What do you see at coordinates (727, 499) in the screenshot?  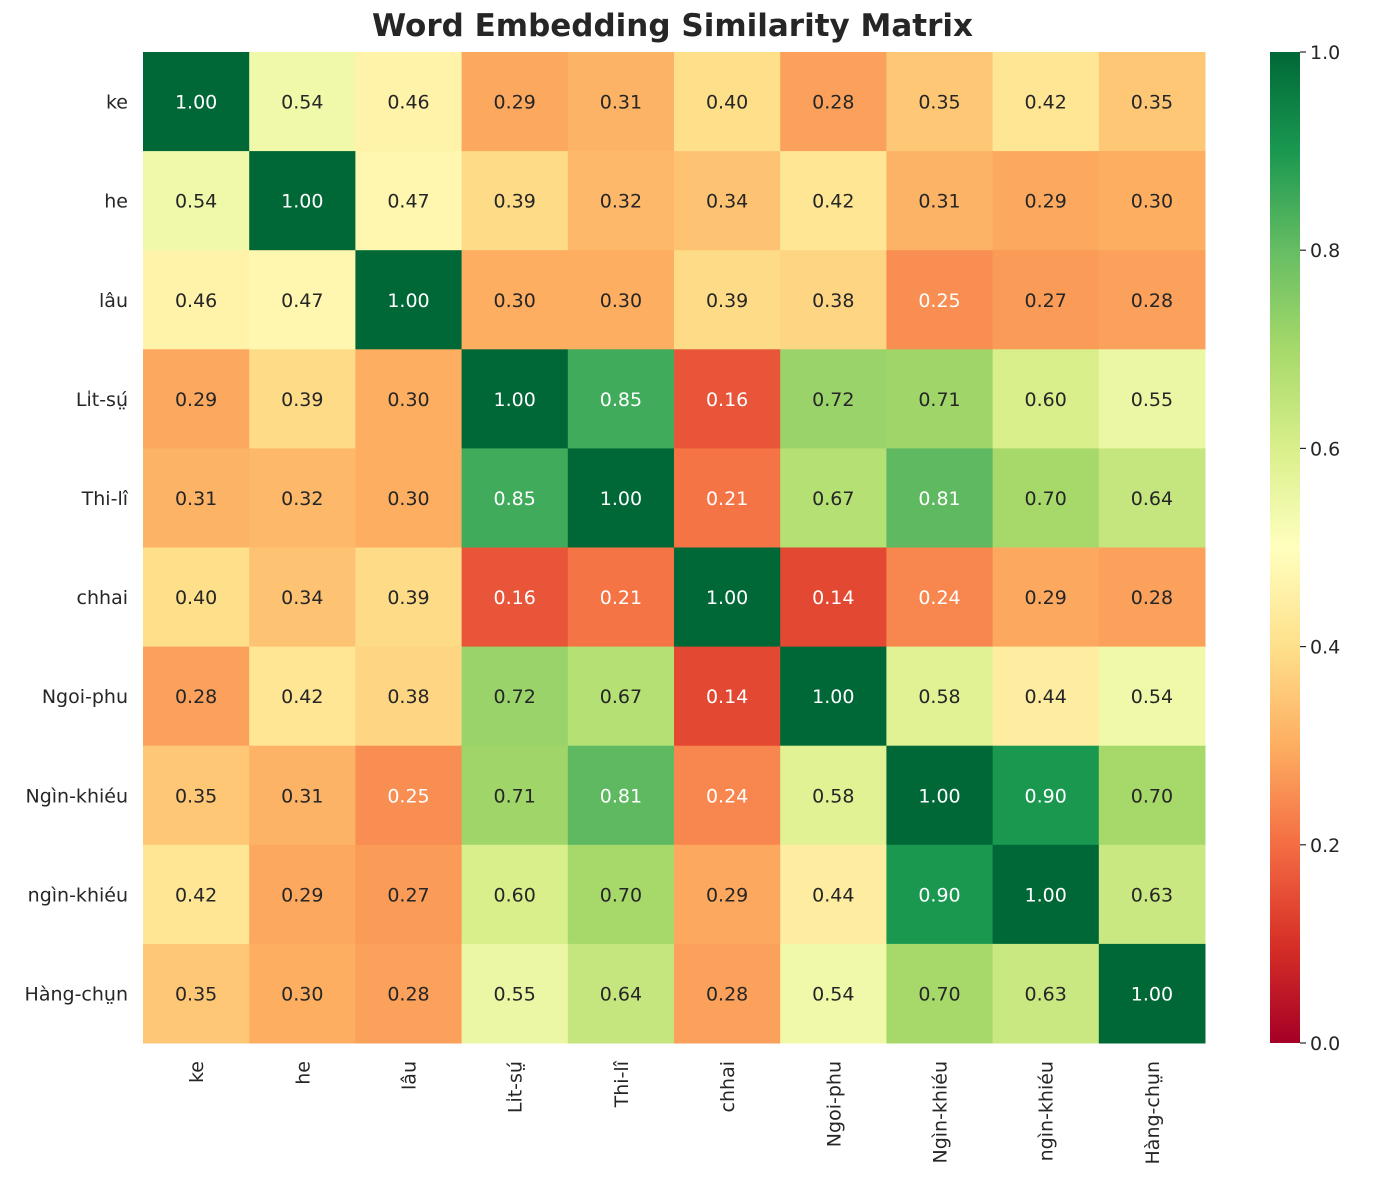 I see `cell-annotation: 0.21` at bounding box center [727, 499].